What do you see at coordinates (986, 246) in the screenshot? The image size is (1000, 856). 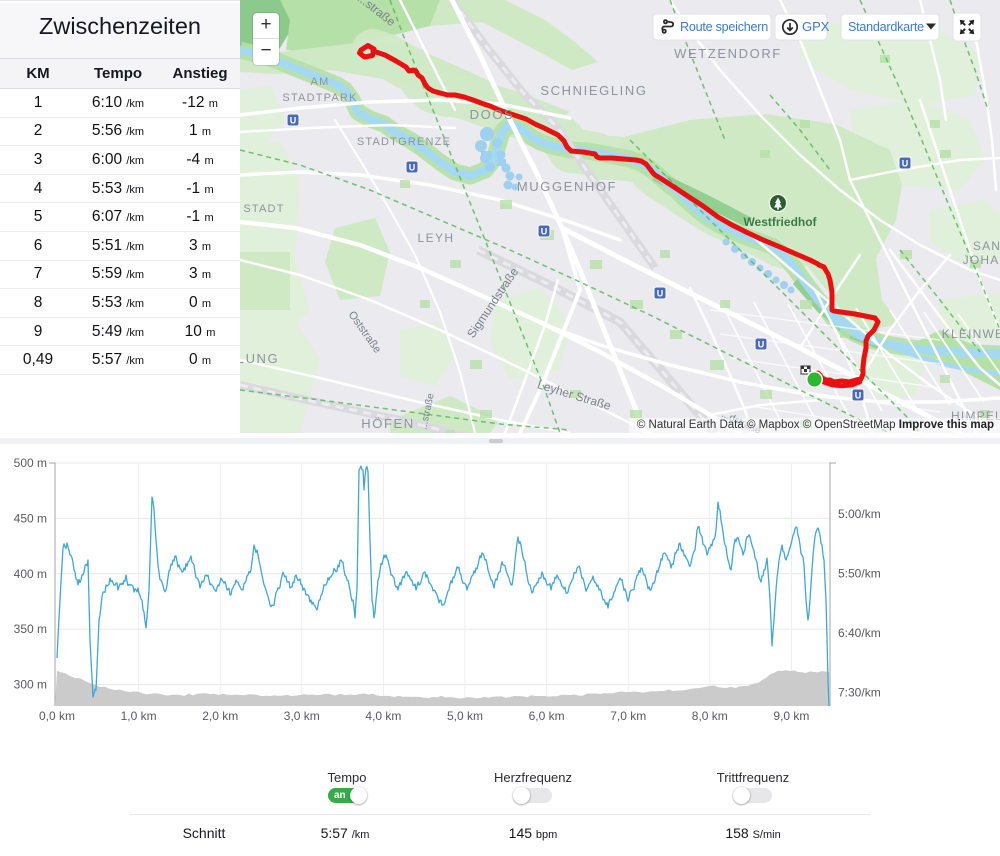 I see `svg-text: SAN` at bounding box center [986, 246].